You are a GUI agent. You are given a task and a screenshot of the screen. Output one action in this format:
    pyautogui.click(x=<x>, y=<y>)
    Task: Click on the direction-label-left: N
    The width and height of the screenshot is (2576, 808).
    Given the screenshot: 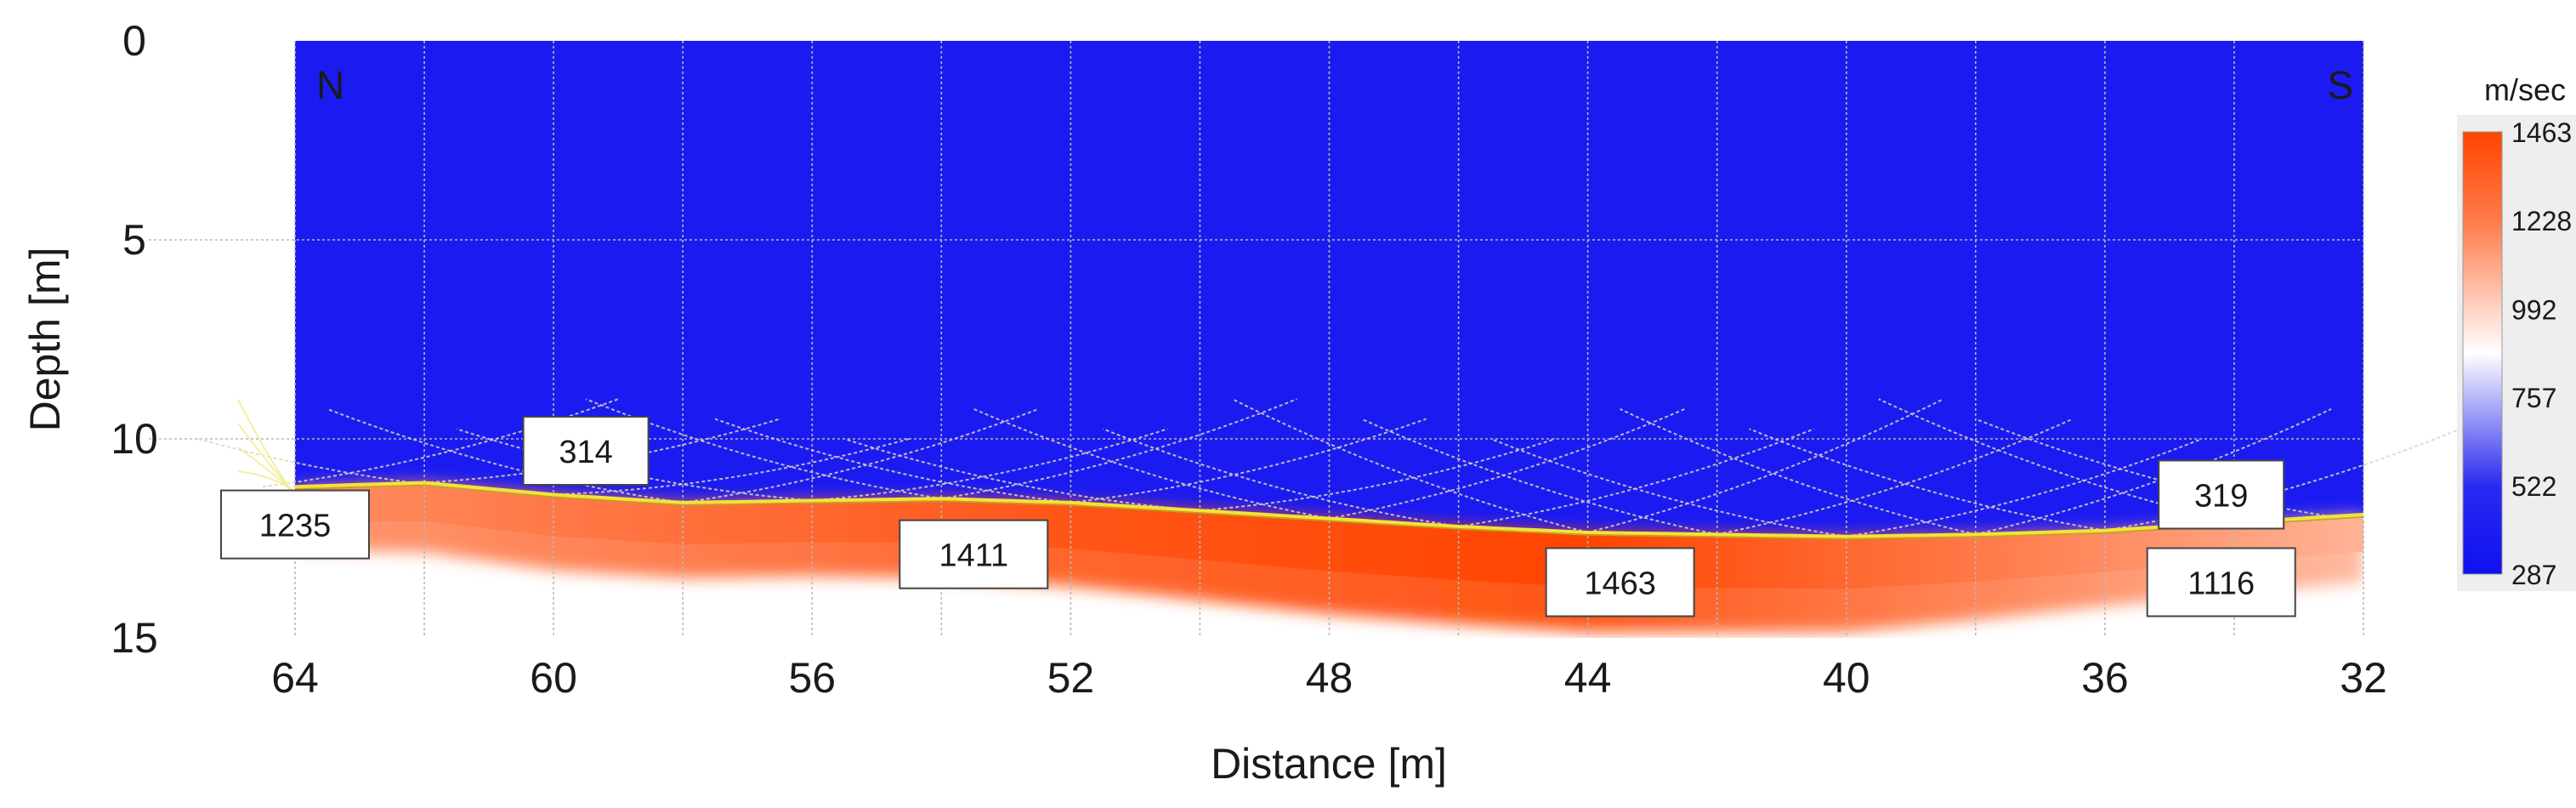 What is the action you would take?
    pyautogui.click(x=330, y=85)
    